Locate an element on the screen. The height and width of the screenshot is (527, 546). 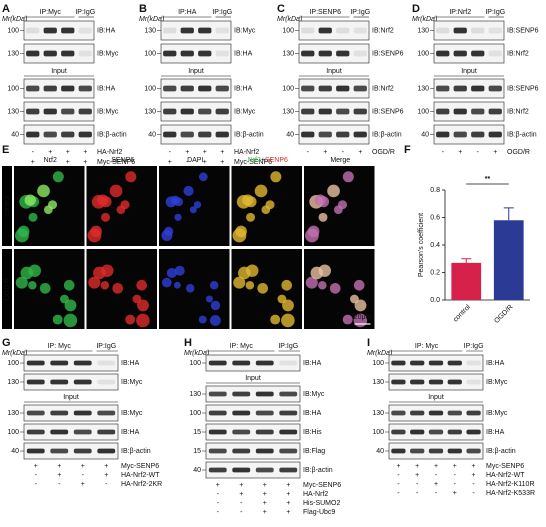
blot-label: IB:Myc is located at coordinates (108, 53).